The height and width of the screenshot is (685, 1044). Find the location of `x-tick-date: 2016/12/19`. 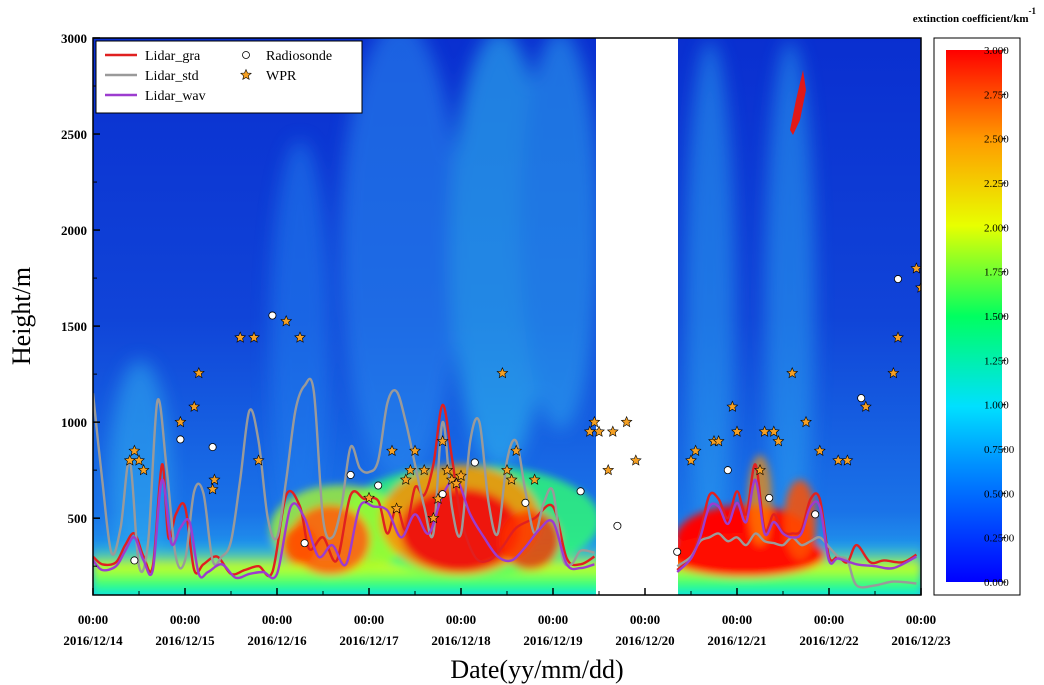

x-tick-date: 2016/12/19 is located at coordinates (553, 640).